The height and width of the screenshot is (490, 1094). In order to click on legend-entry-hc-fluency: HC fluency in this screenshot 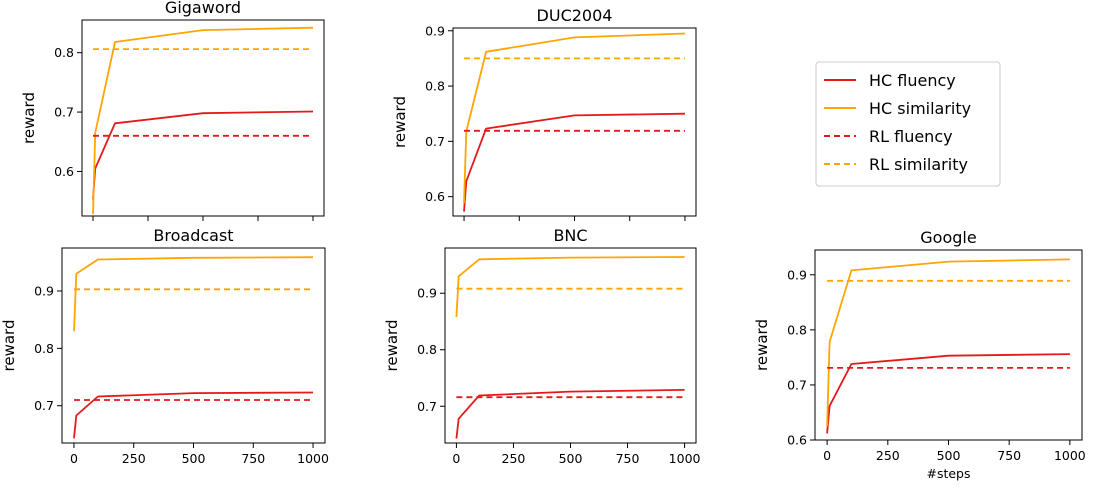, I will do `click(890, 80)`.